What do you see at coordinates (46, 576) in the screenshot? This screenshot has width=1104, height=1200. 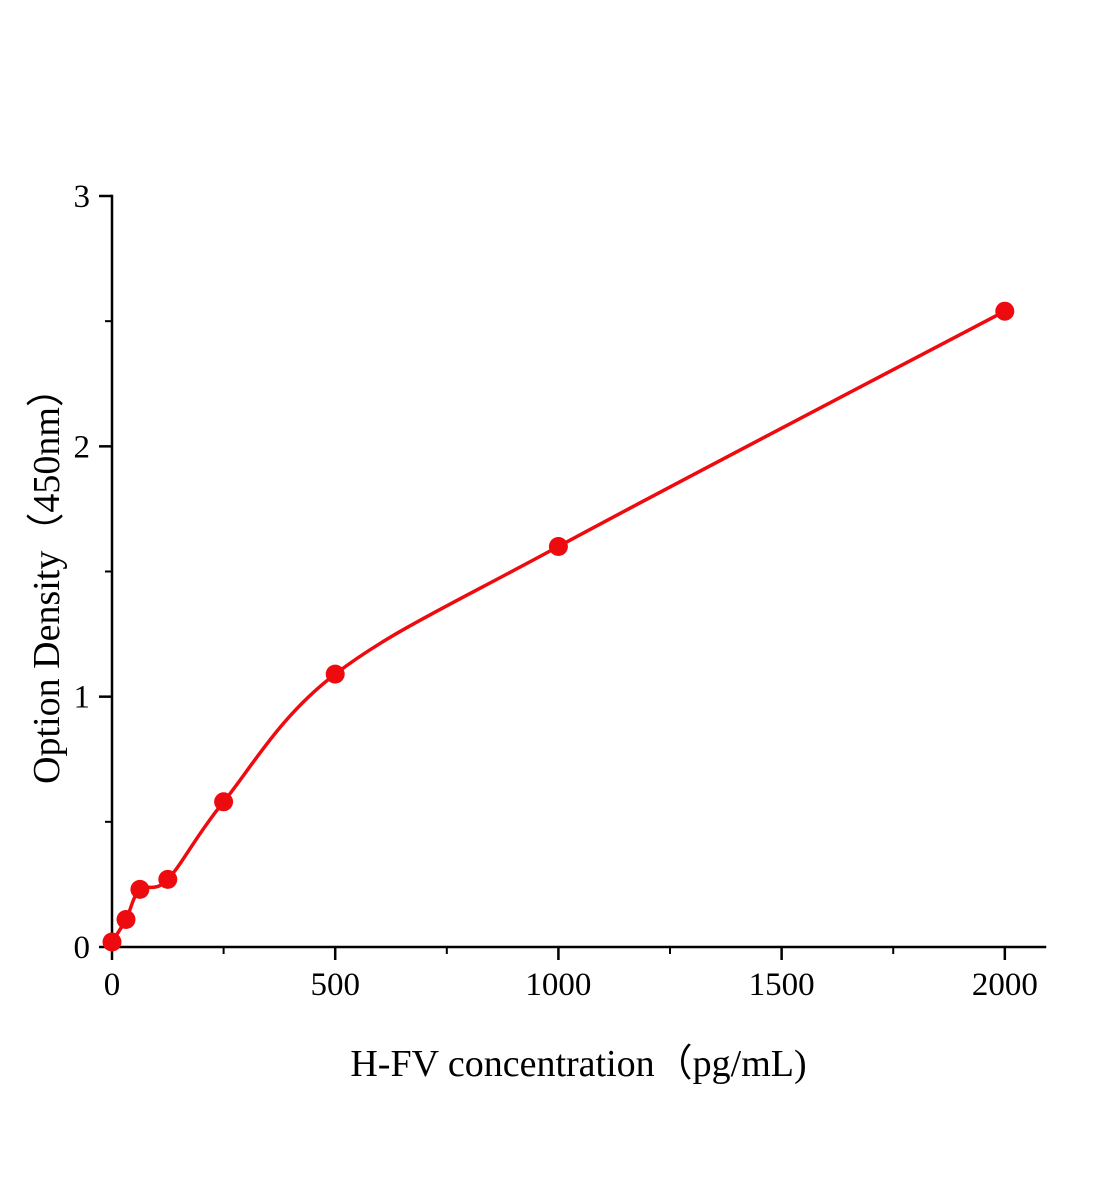 I see `y-axis-title: Option Density（450nm）` at bounding box center [46, 576].